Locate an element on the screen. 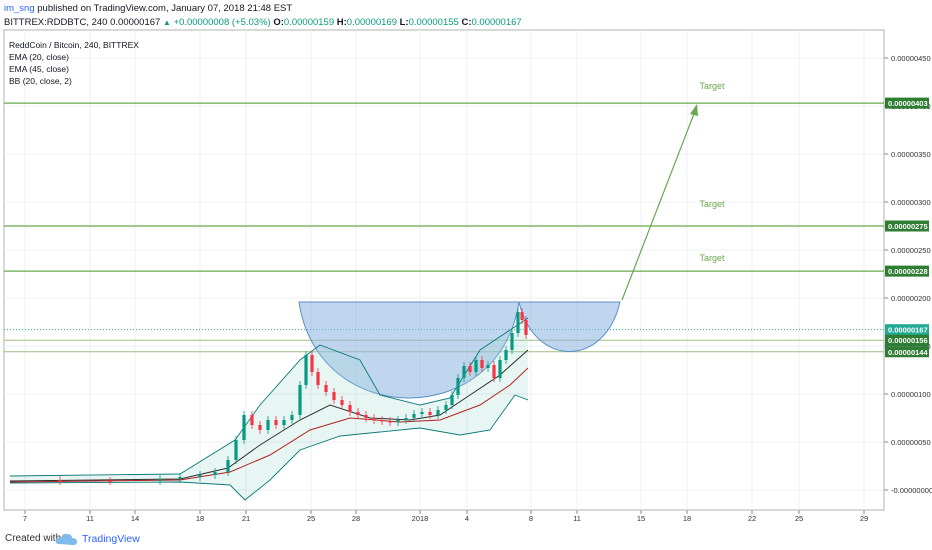 The width and height of the screenshot is (932, 550). high-value: 0.00000169 is located at coordinates (371, 22).